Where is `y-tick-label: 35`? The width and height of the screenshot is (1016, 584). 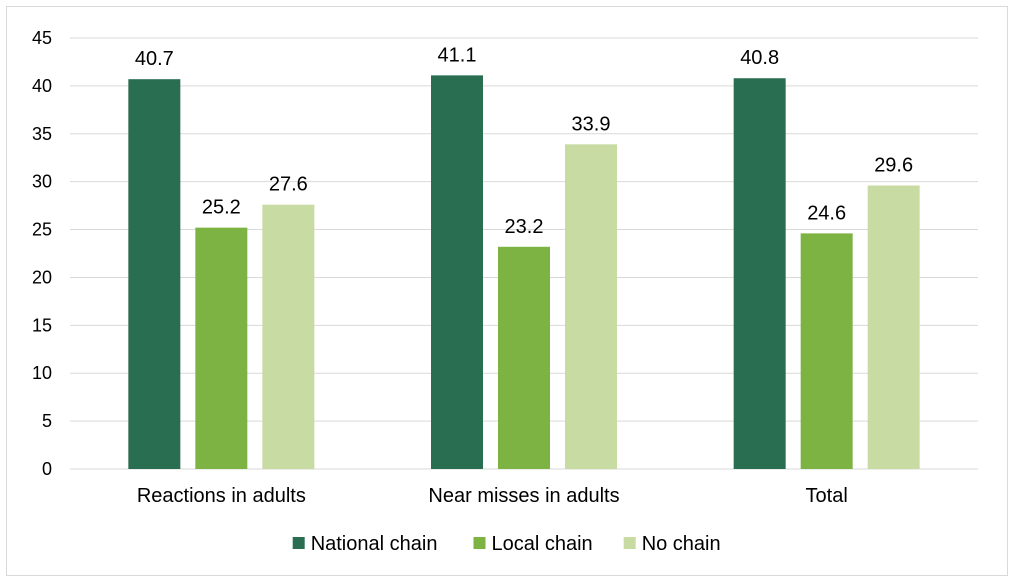 y-tick-label: 35 is located at coordinates (42, 134).